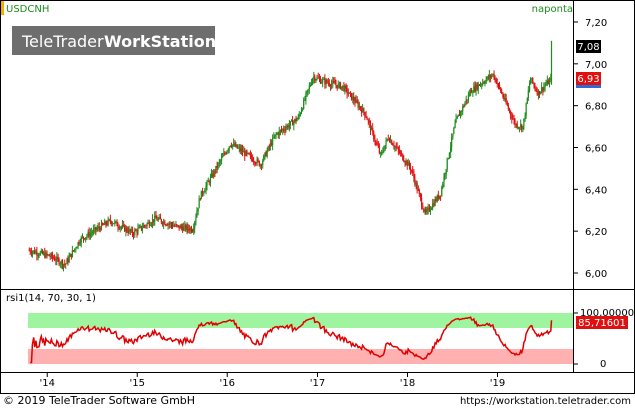 The width and height of the screenshot is (635, 408). What do you see at coordinates (588, 78) in the screenshot?
I see `last-close-box` at bounding box center [588, 78].